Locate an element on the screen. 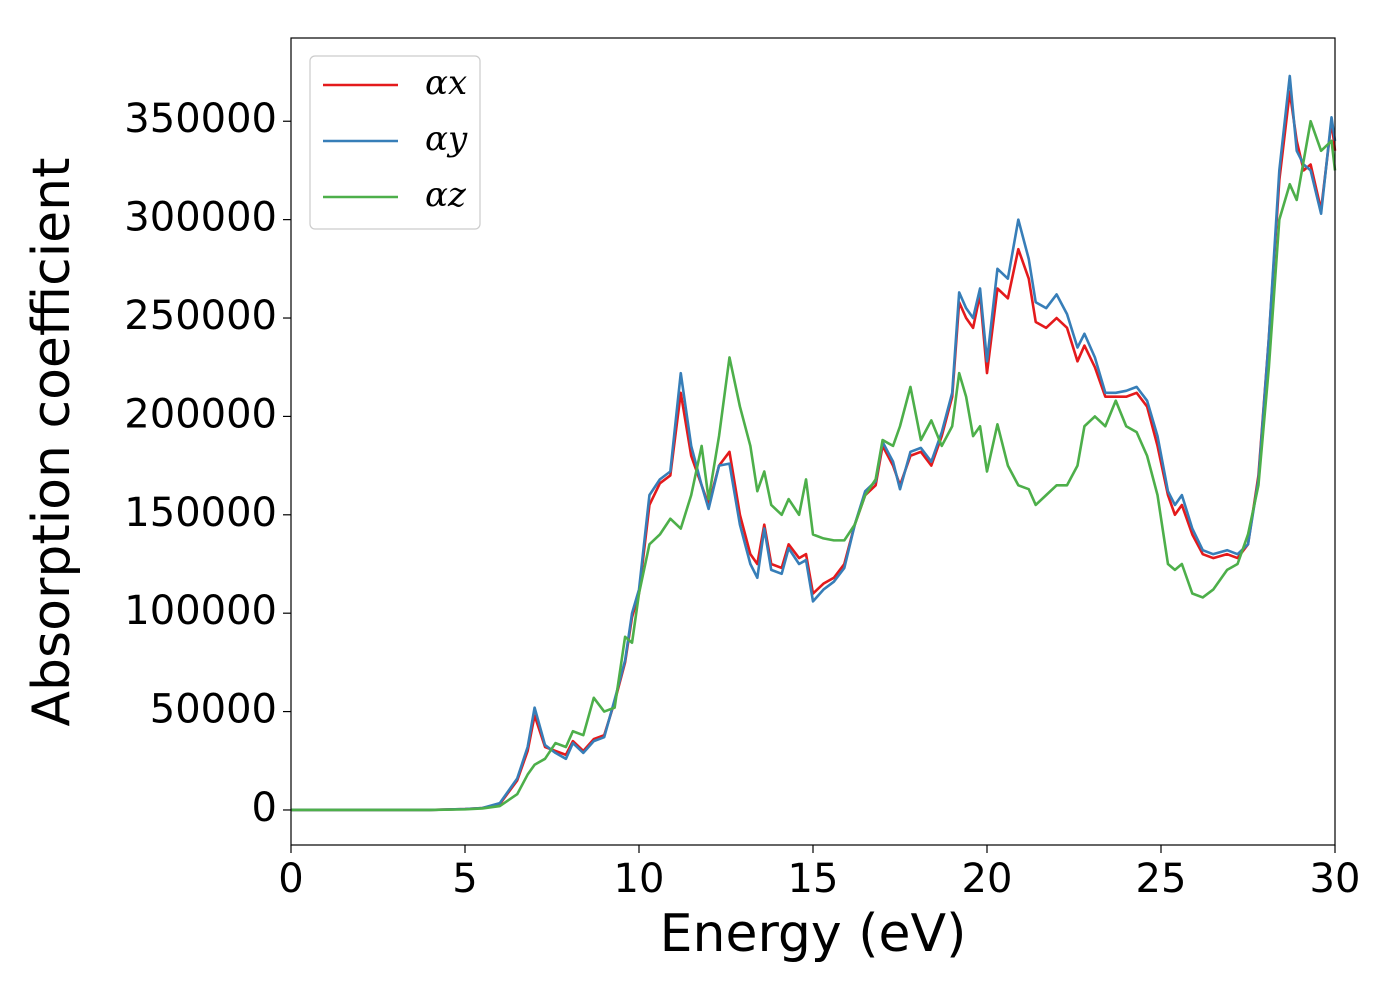 This screenshot has height=1000, width=1400. x-tick-label: 0 is located at coordinates (290, 879).